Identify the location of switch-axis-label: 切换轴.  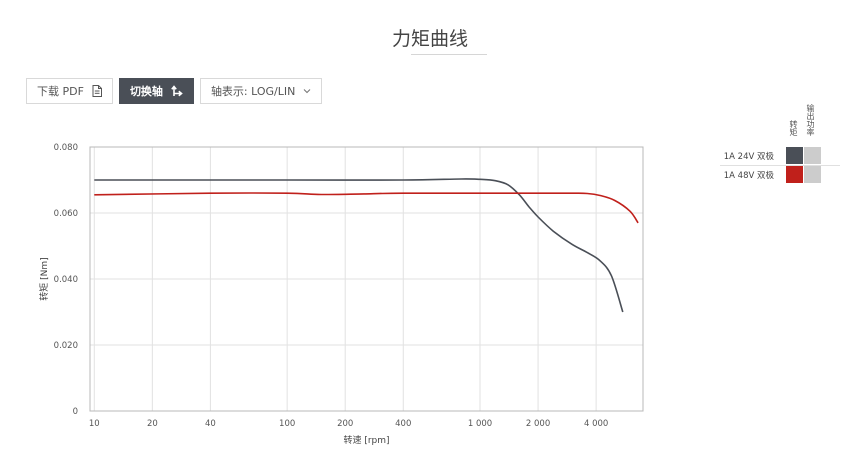
(146, 91).